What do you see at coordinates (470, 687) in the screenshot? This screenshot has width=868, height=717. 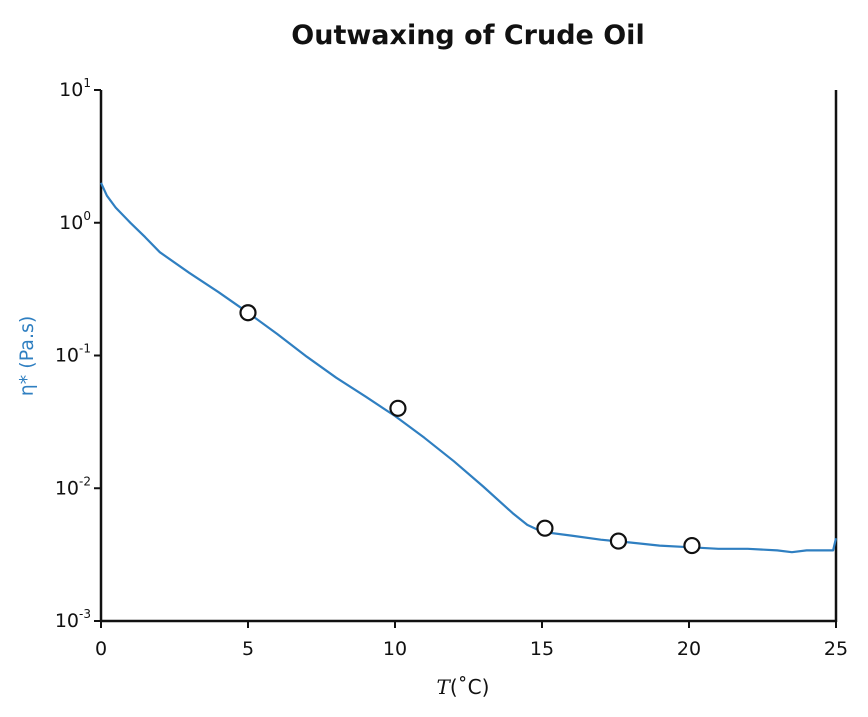 I see `x-axis-unit: (˚C)` at bounding box center [470, 687].